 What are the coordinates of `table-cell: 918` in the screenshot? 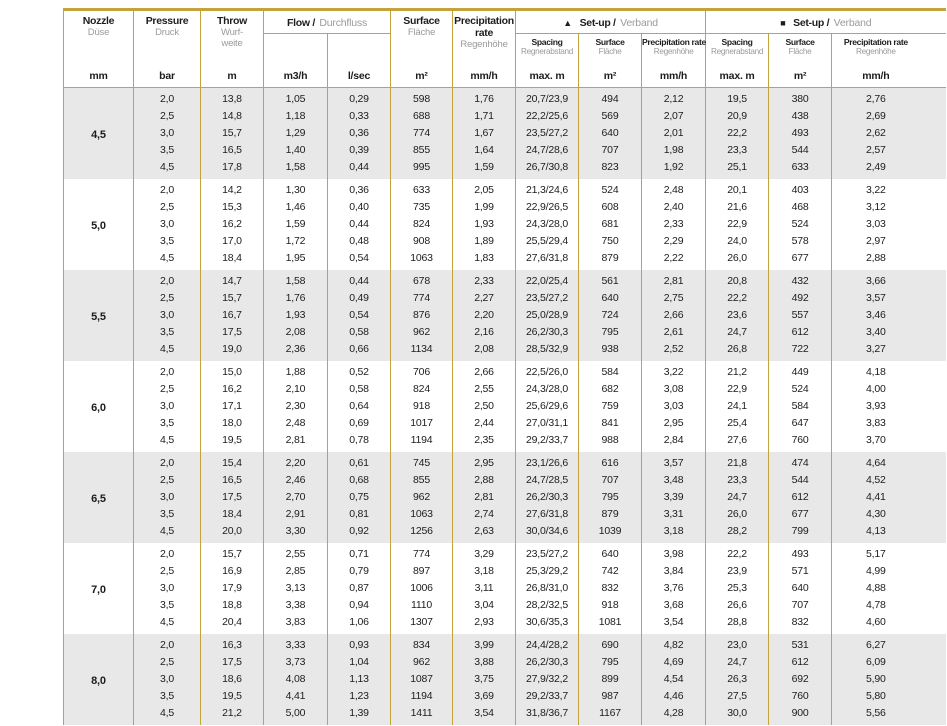 It's located at (422, 406).